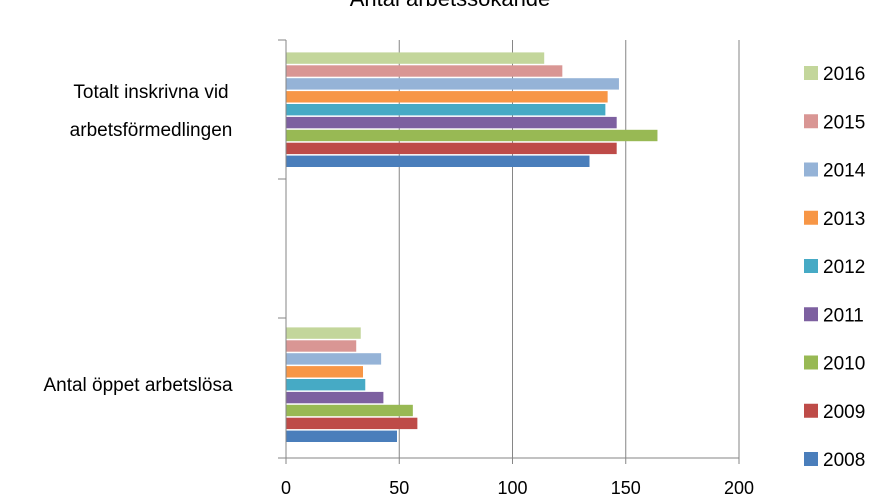 This screenshot has width=879, height=498. I want to click on bar-2016-oppet, so click(323, 333).